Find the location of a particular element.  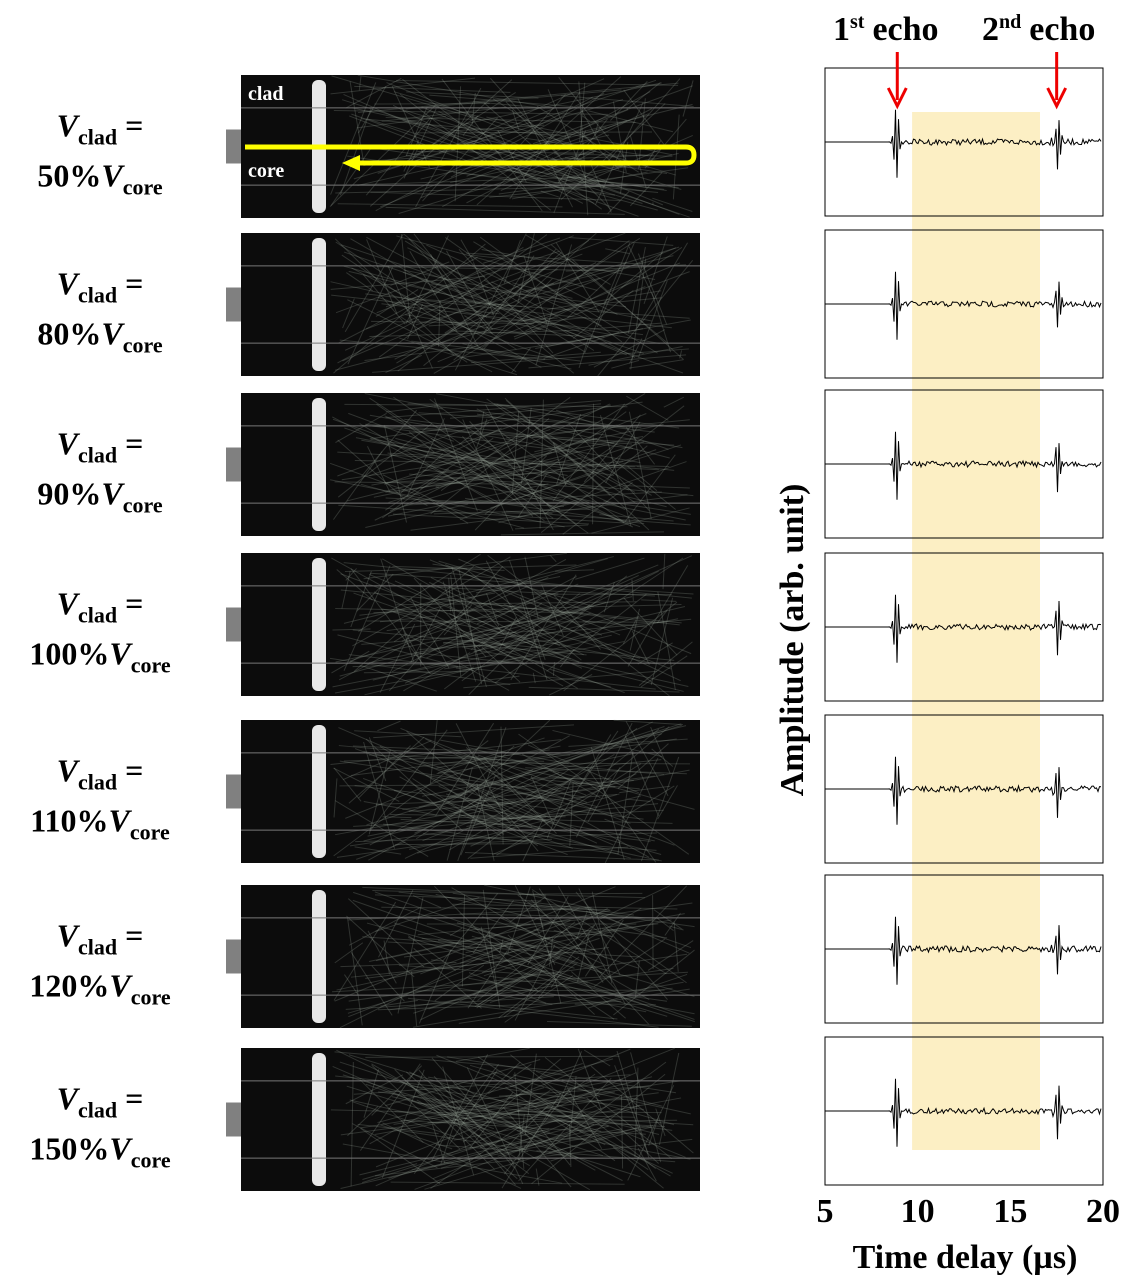

x-tick-label: 20 is located at coordinates (1103, 1211).